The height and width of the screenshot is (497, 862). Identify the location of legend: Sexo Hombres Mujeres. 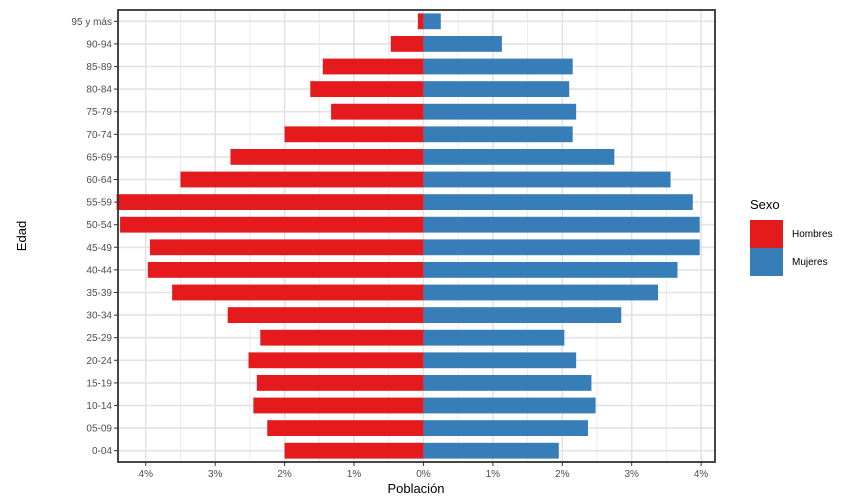
(791, 236).